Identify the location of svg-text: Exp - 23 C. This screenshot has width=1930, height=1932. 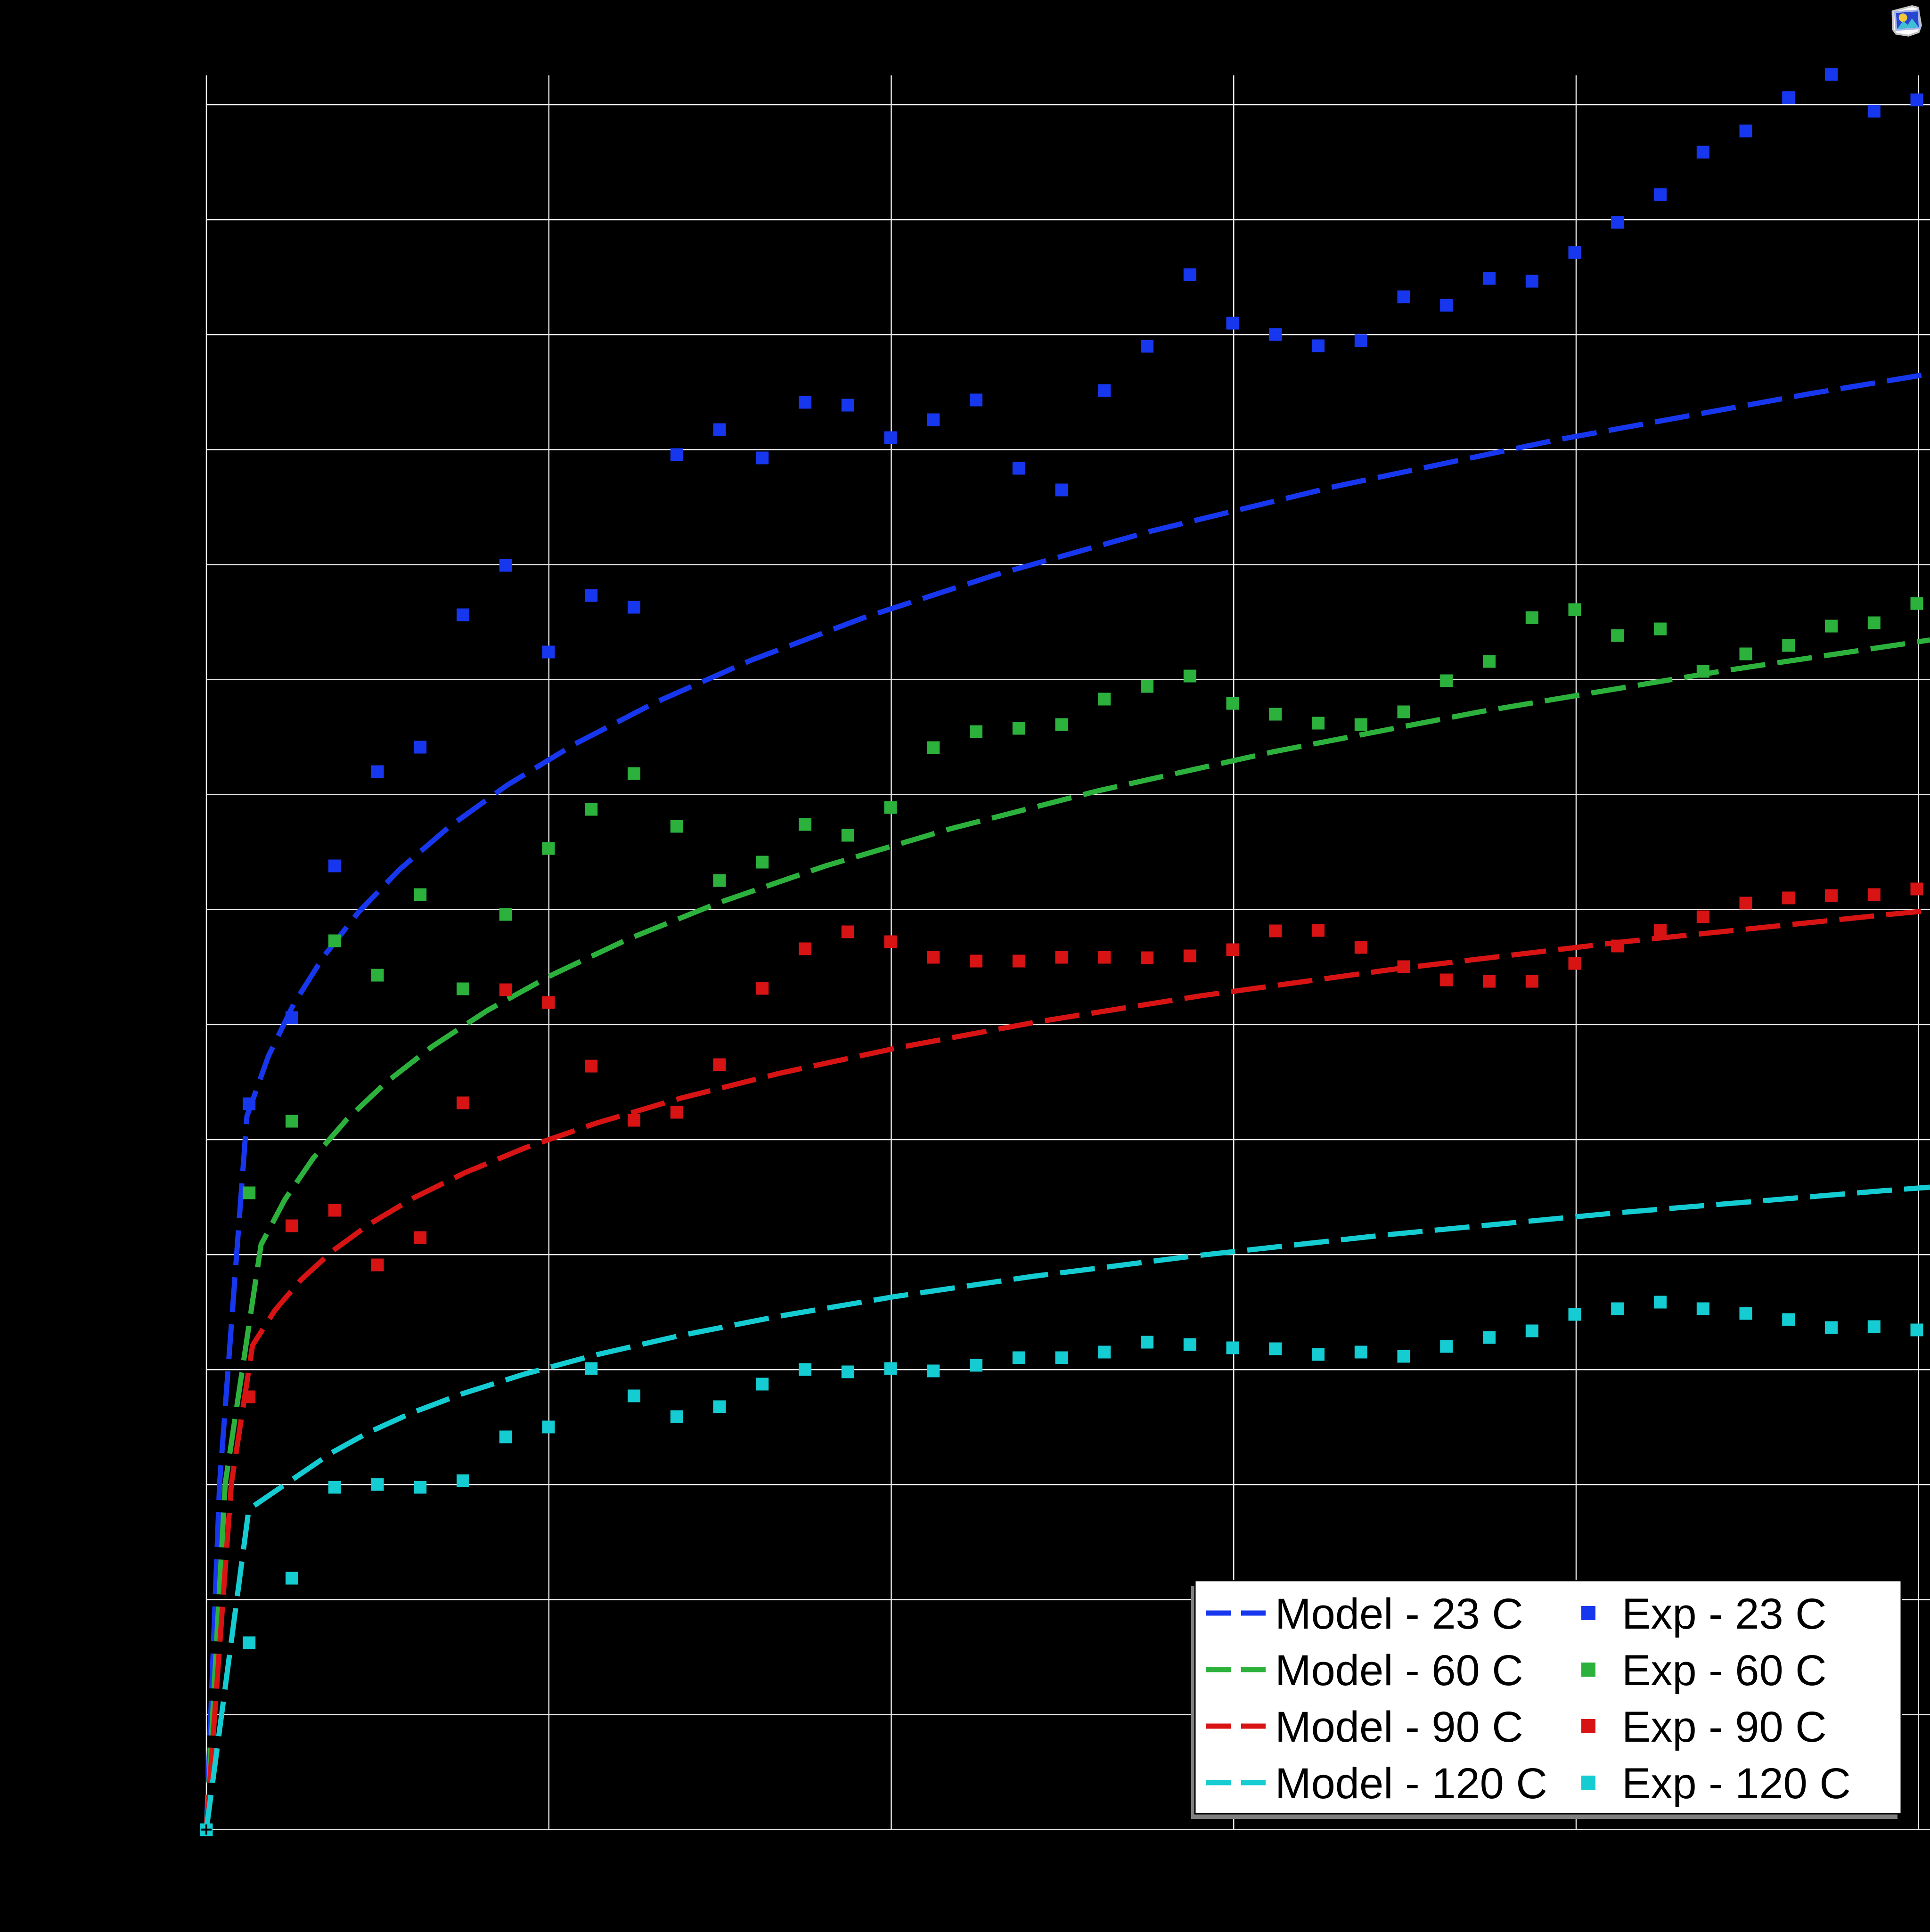
(1724, 1614).